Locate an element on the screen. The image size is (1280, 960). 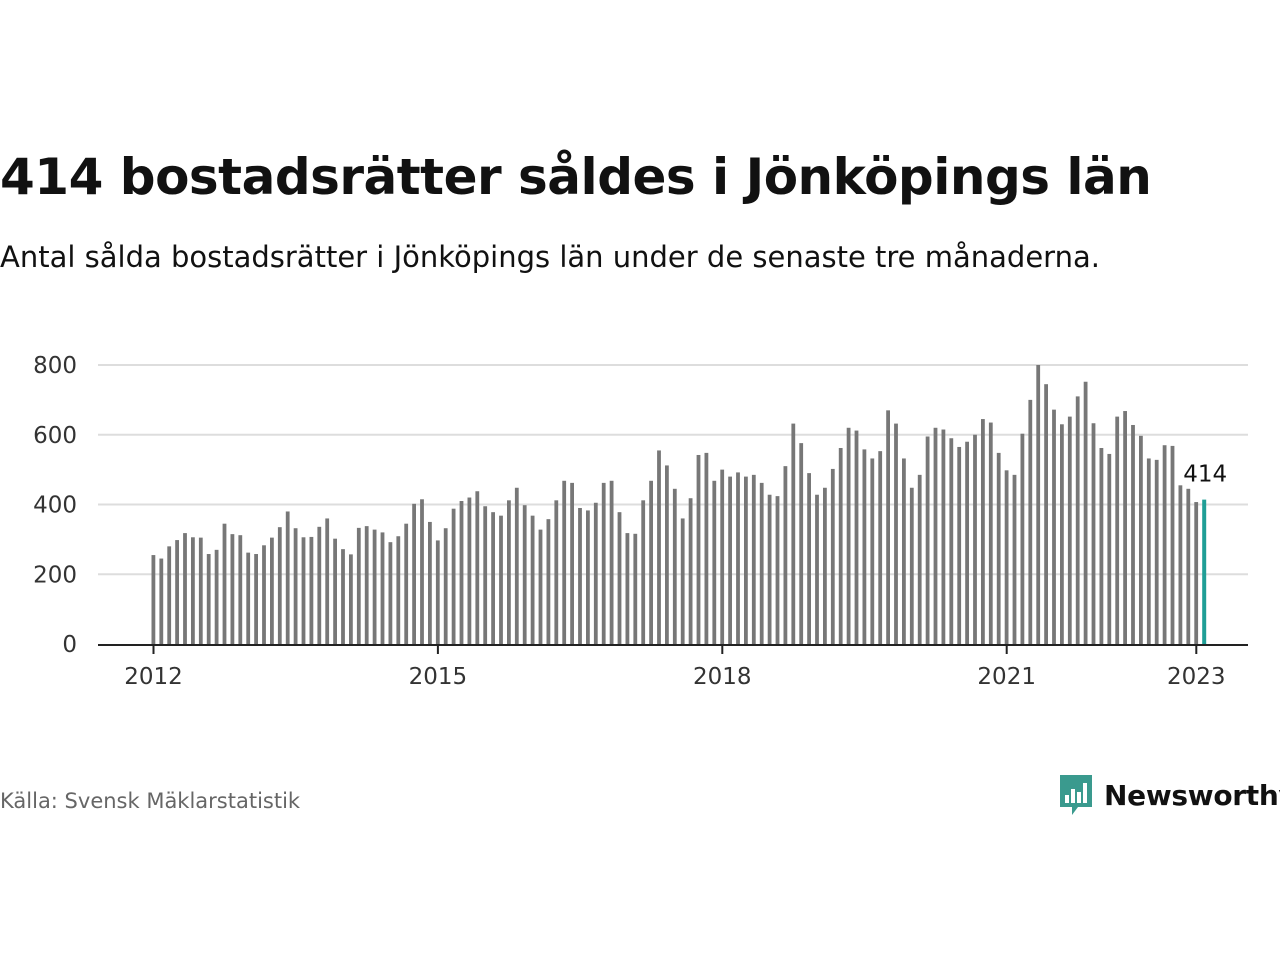
x-tick-label: 2023 is located at coordinates (1196, 677).